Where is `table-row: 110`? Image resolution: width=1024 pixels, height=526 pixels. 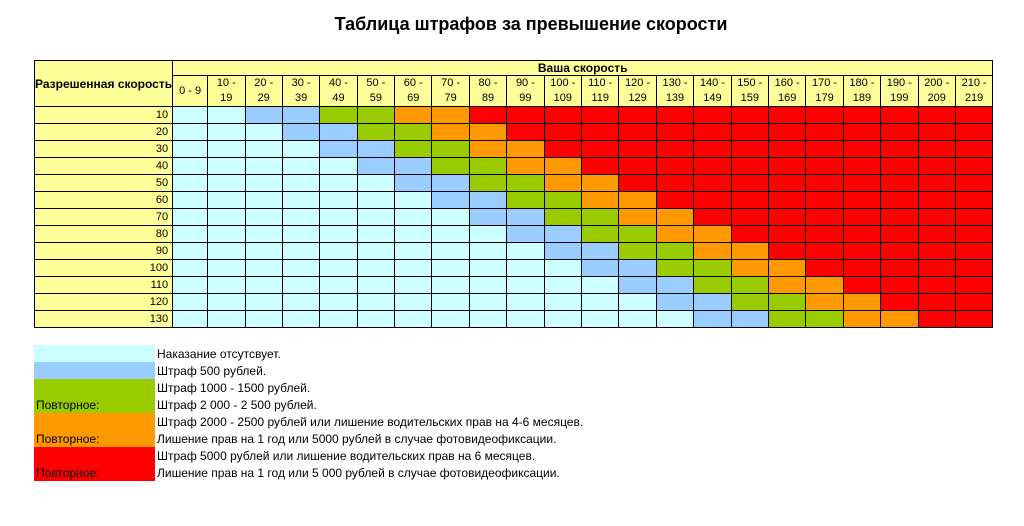 table-row: 110 is located at coordinates (513, 285).